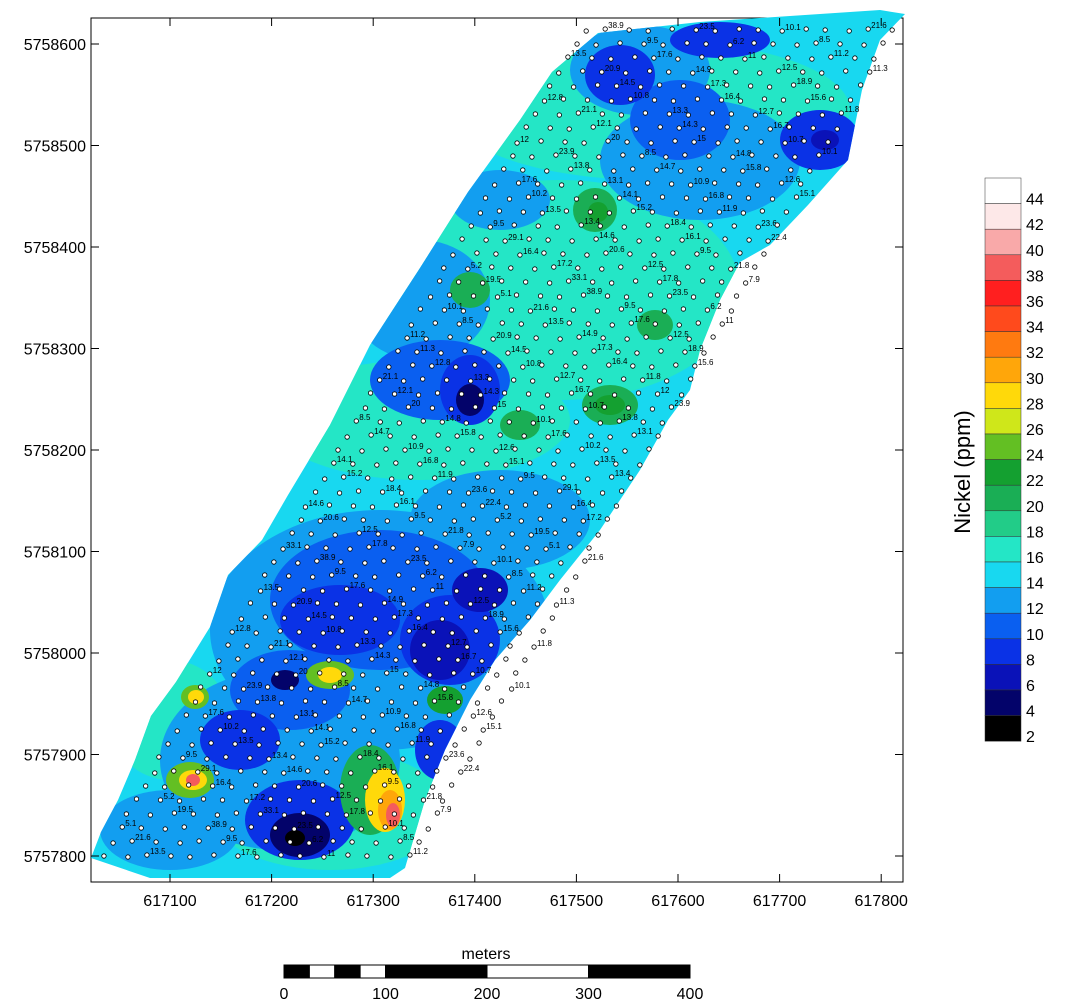 This screenshot has height=1006, width=1072. Describe the element at coordinates (268, 698) in the screenshot. I see `sample-value-label: 13.8` at that location.